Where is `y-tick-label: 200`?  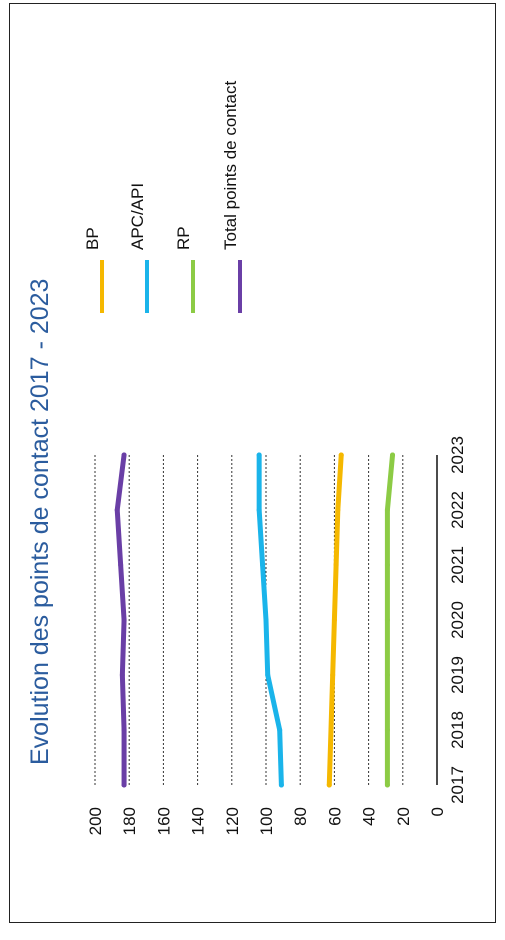 y-tick-label: 200 is located at coordinates (95, 821).